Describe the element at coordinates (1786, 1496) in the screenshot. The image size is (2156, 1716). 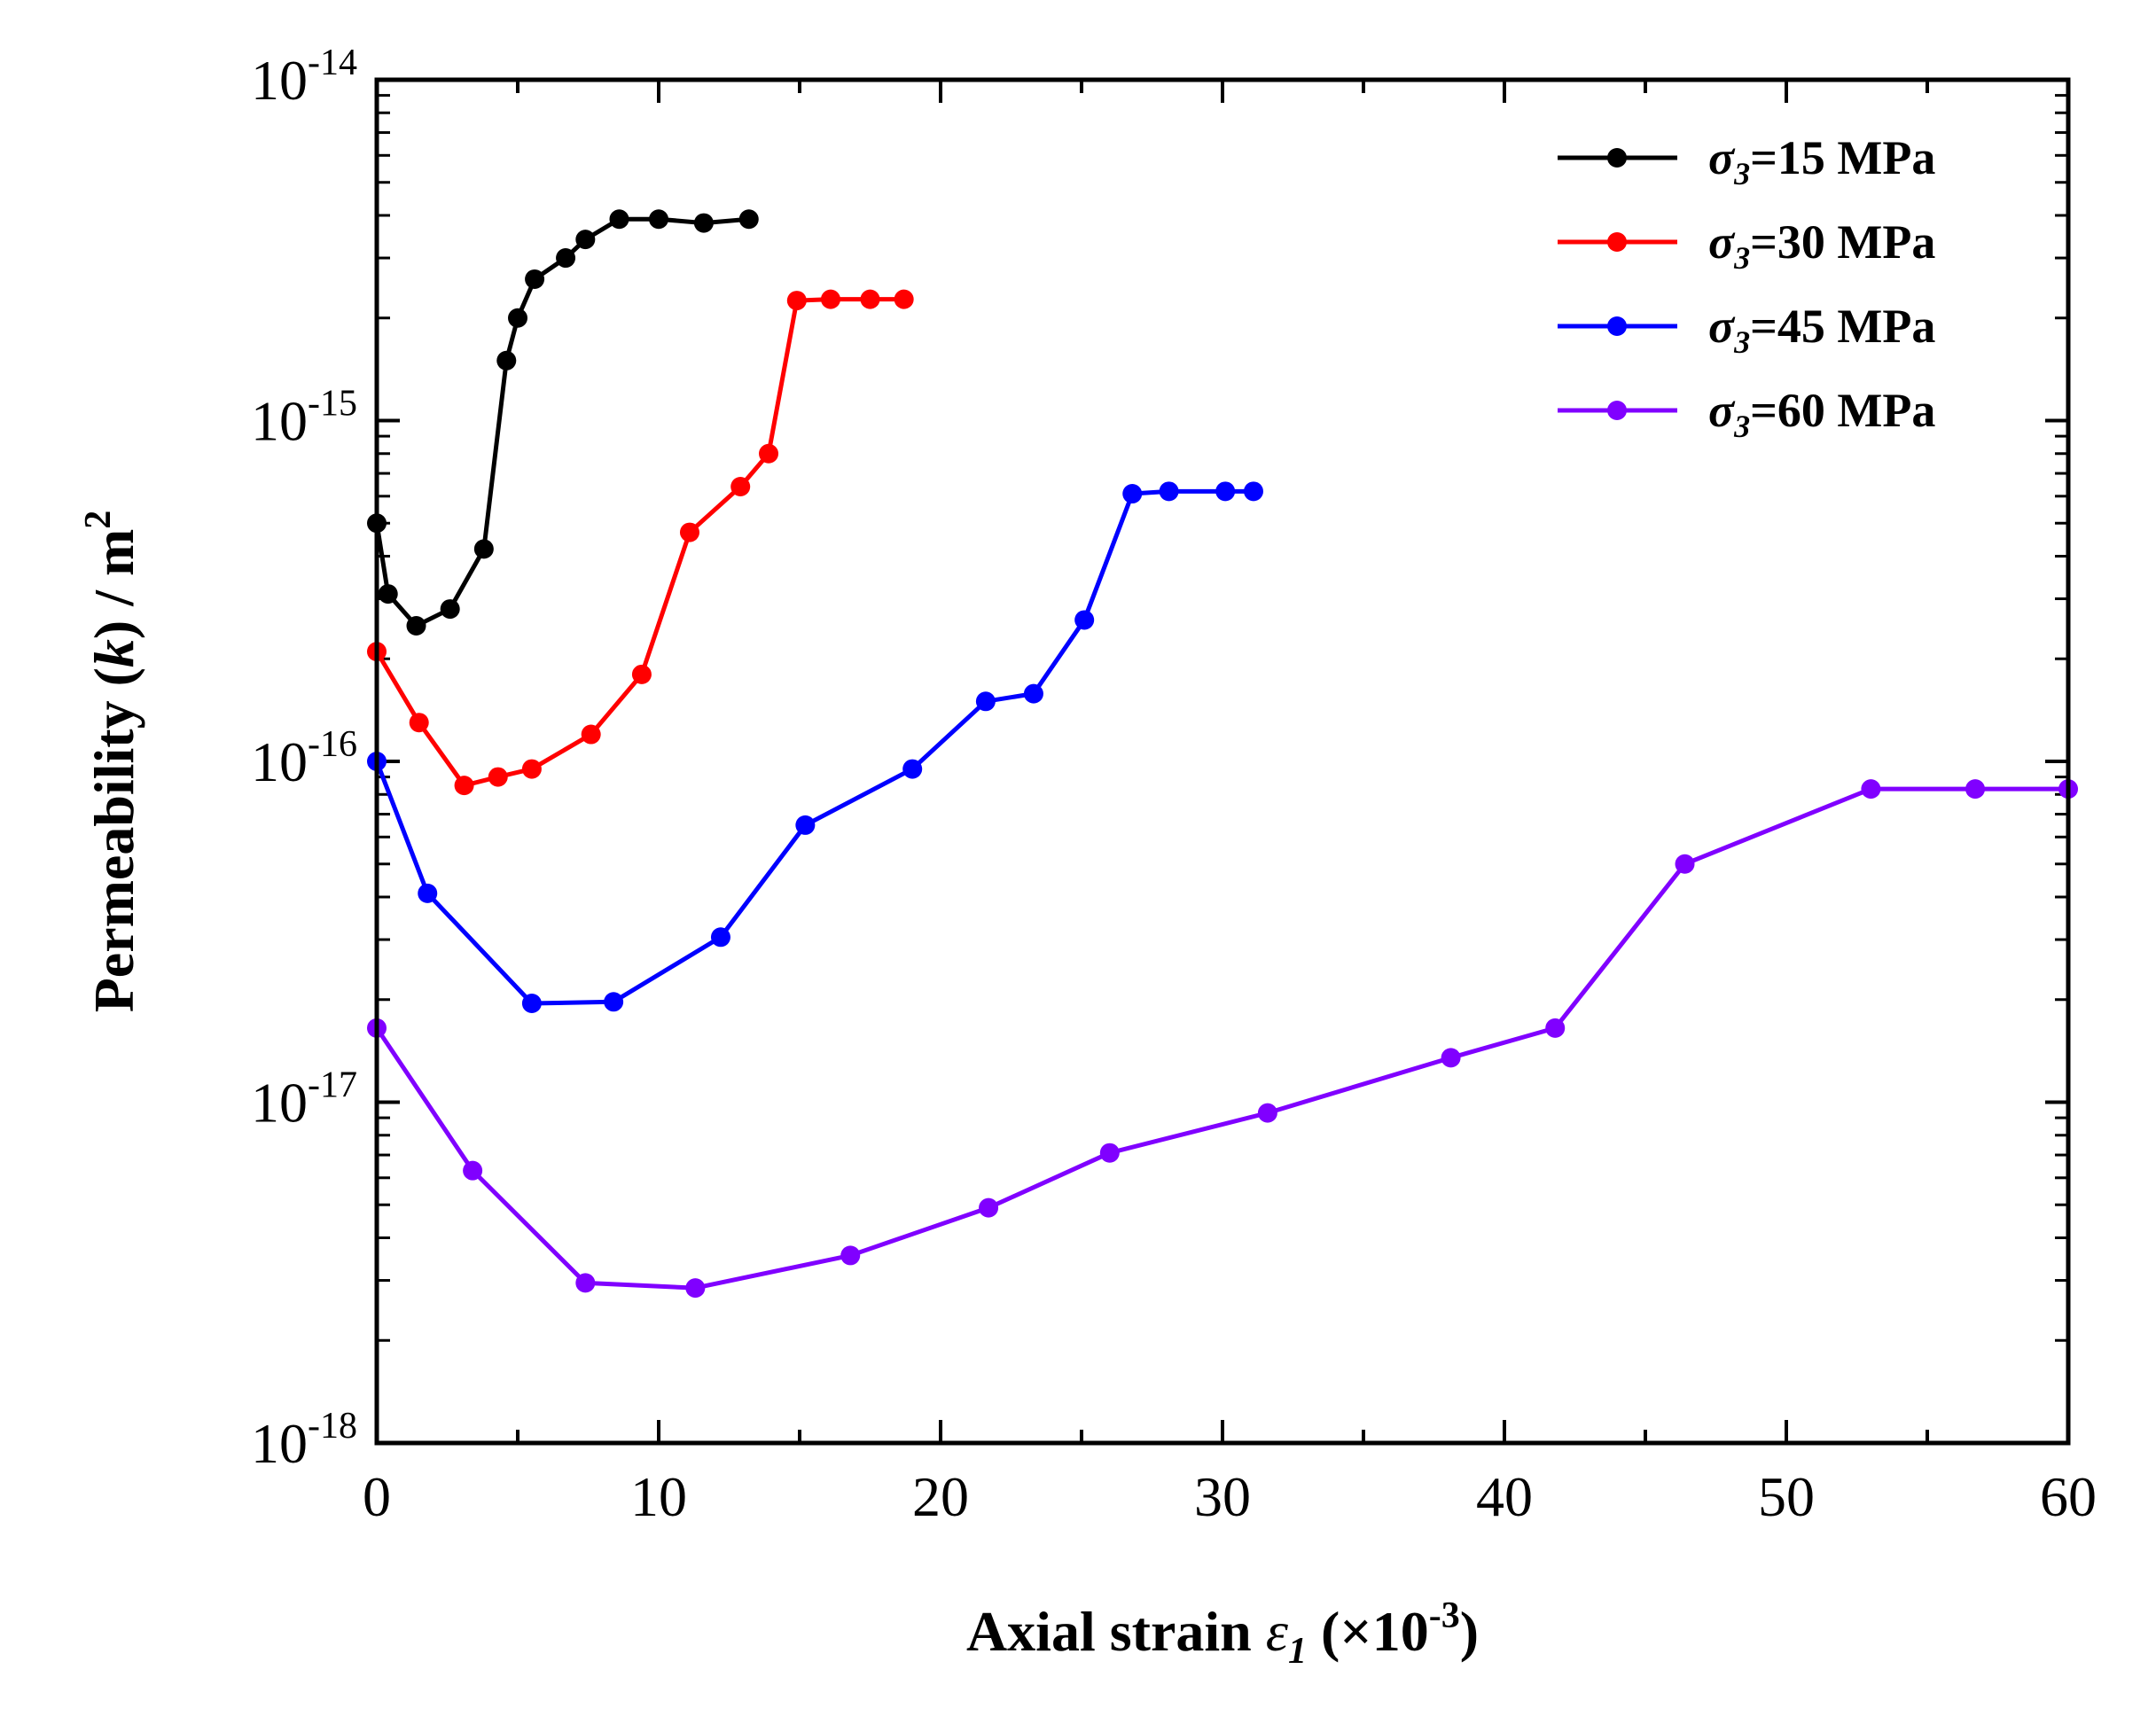
I see `x-tick-label: 50` at that location.